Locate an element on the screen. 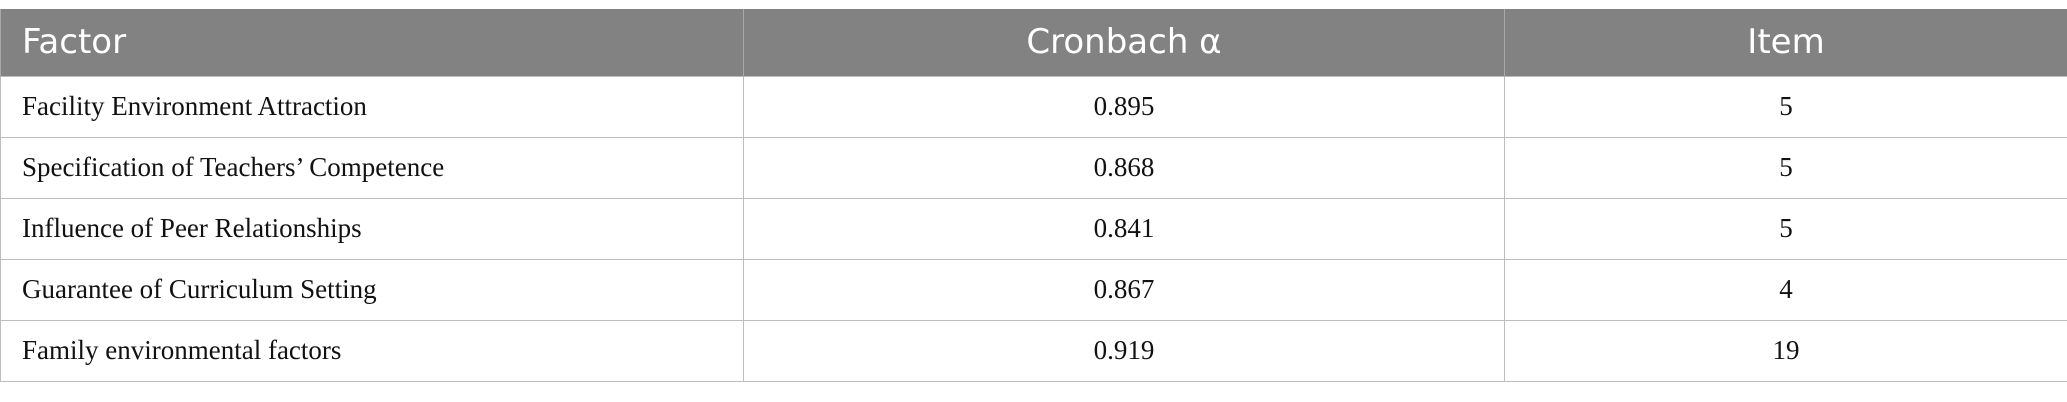 The height and width of the screenshot is (402, 2067). cronbach-alpha-cell: 0.919 is located at coordinates (1124, 350).